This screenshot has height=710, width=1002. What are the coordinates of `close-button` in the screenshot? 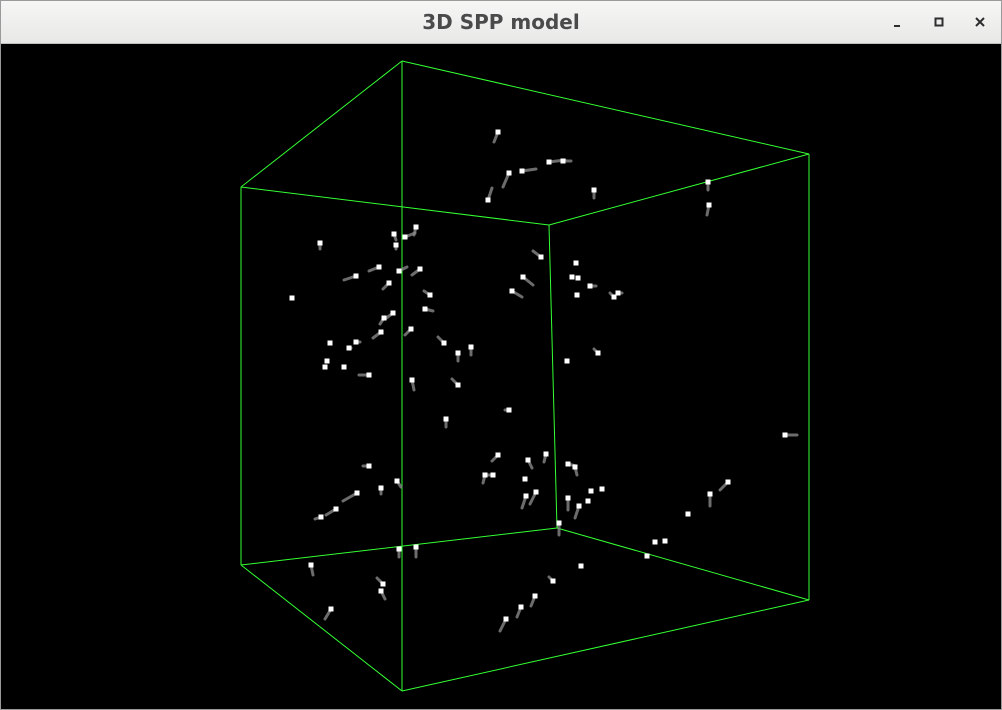 It's located at (980, 22).